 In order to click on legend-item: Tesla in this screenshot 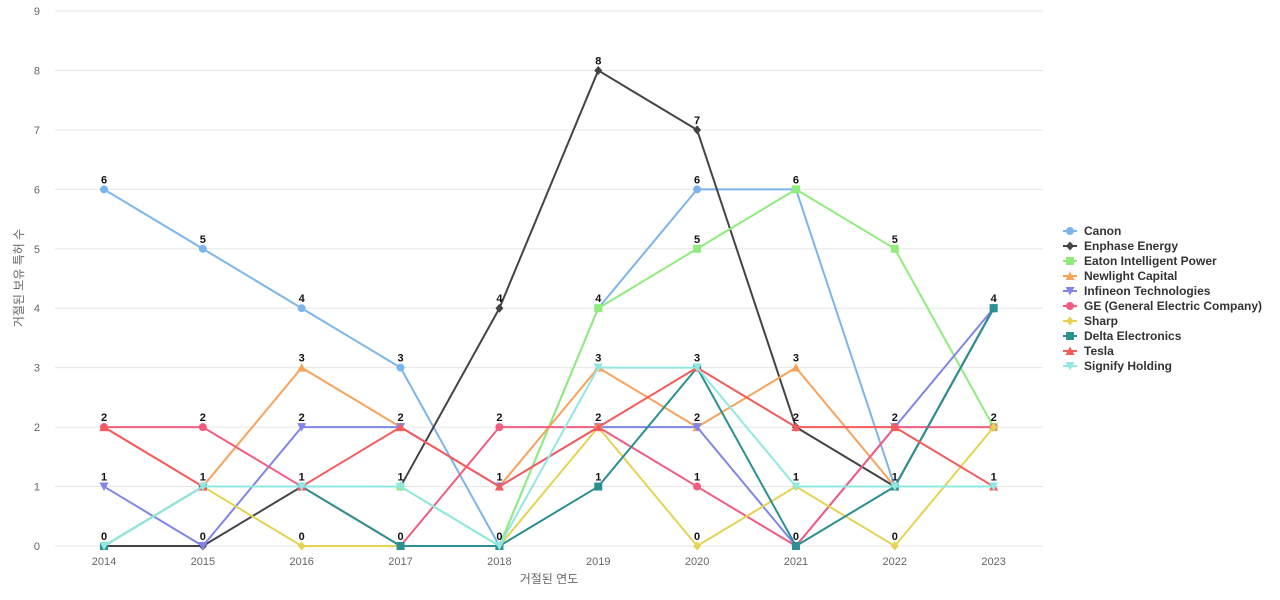, I will do `click(1088, 351)`.